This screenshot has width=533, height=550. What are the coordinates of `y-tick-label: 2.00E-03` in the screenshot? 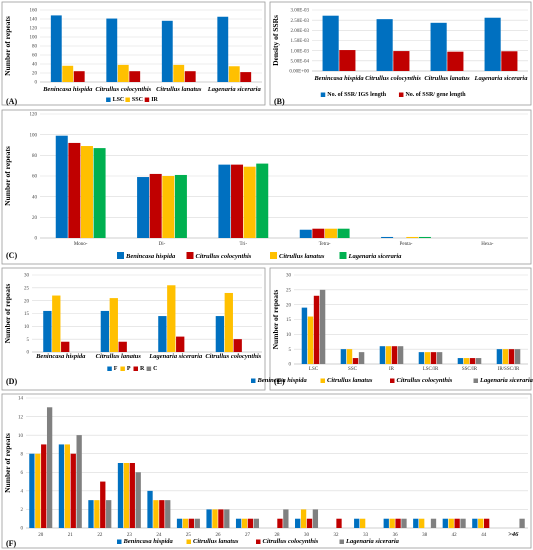 It's located at (300, 31).